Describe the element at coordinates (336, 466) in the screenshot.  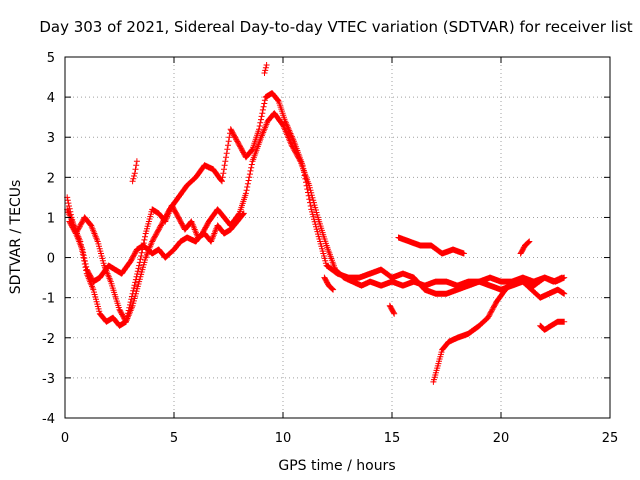
I see `x-axis-label: GPS time / hours` at that location.